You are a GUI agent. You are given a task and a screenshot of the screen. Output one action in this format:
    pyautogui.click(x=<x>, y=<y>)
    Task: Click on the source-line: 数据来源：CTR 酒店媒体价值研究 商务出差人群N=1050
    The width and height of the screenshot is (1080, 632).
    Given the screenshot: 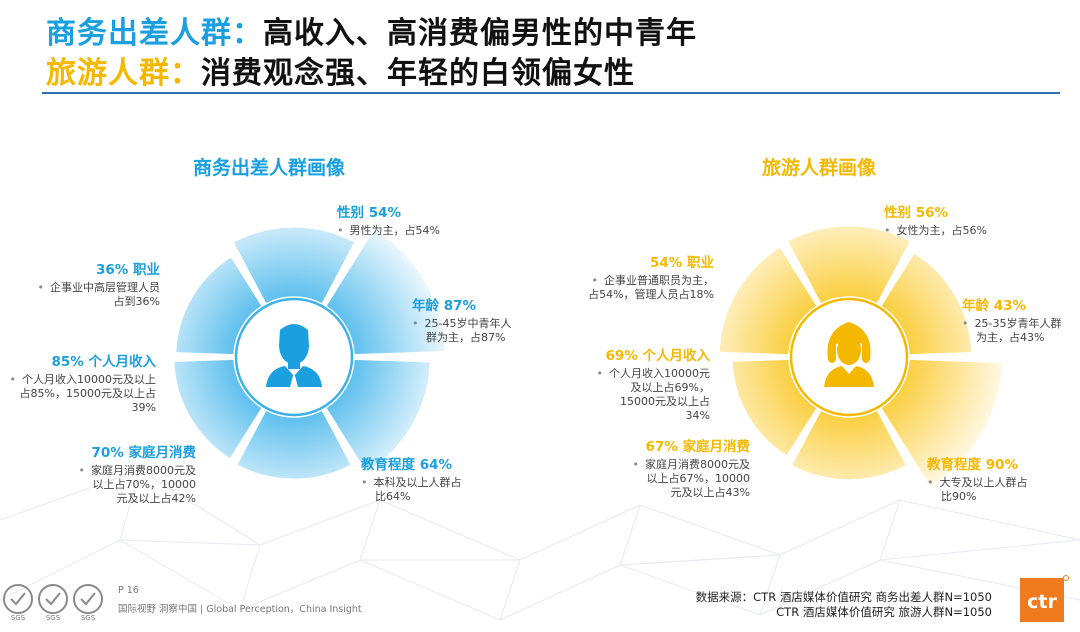 What is the action you would take?
    pyautogui.click(x=843, y=597)
    